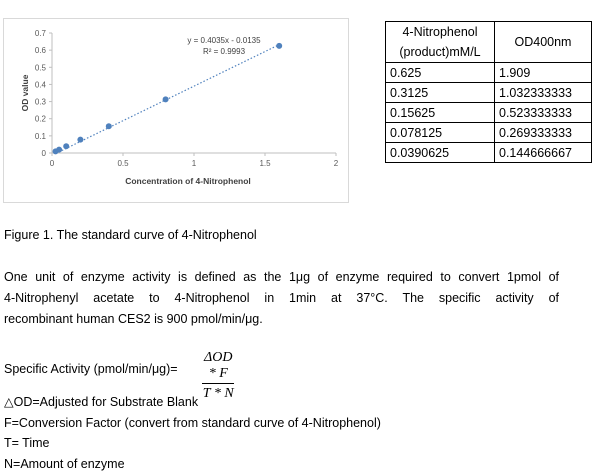 This screenshot has height=475, width=598. Describe the element at coordinates (224, 40) in the screenshot. I see `trendline-equation: y = 0.4035x - 0.0135` at that location.